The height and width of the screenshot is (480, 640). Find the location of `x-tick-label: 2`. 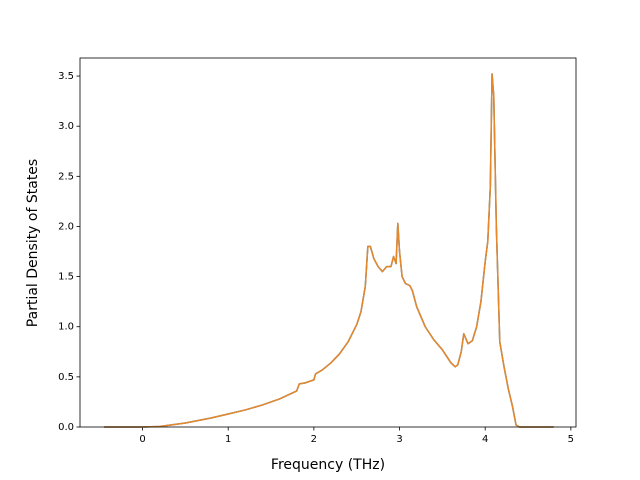

x-tick-label: 2 is located at coordinates (314, 439).